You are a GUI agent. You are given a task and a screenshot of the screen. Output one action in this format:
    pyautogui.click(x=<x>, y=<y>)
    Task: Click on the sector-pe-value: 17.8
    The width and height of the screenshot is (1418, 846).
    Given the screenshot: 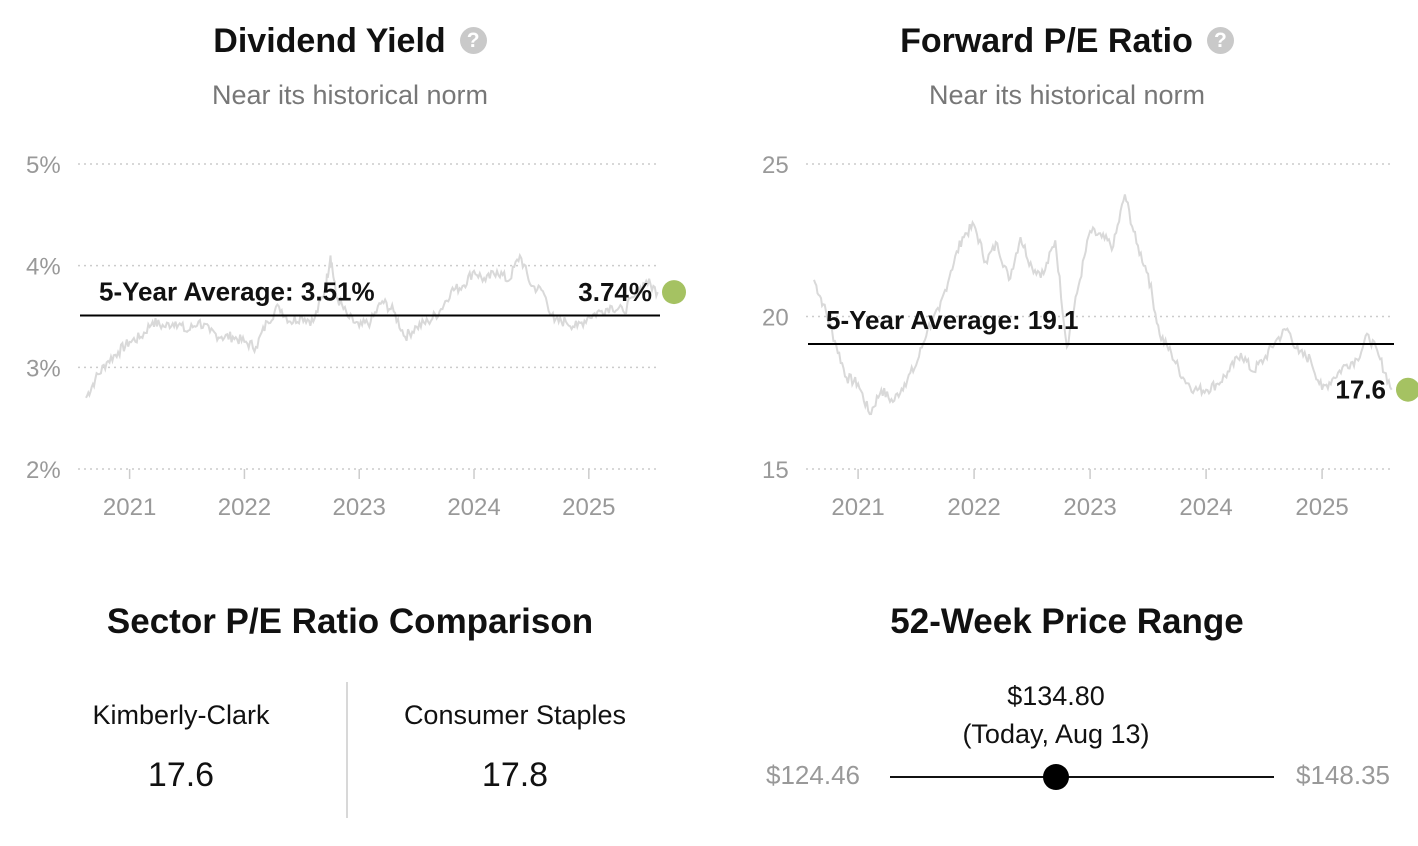 What is the action you would take?
    pyautogui.click(x=515, y=775)
    